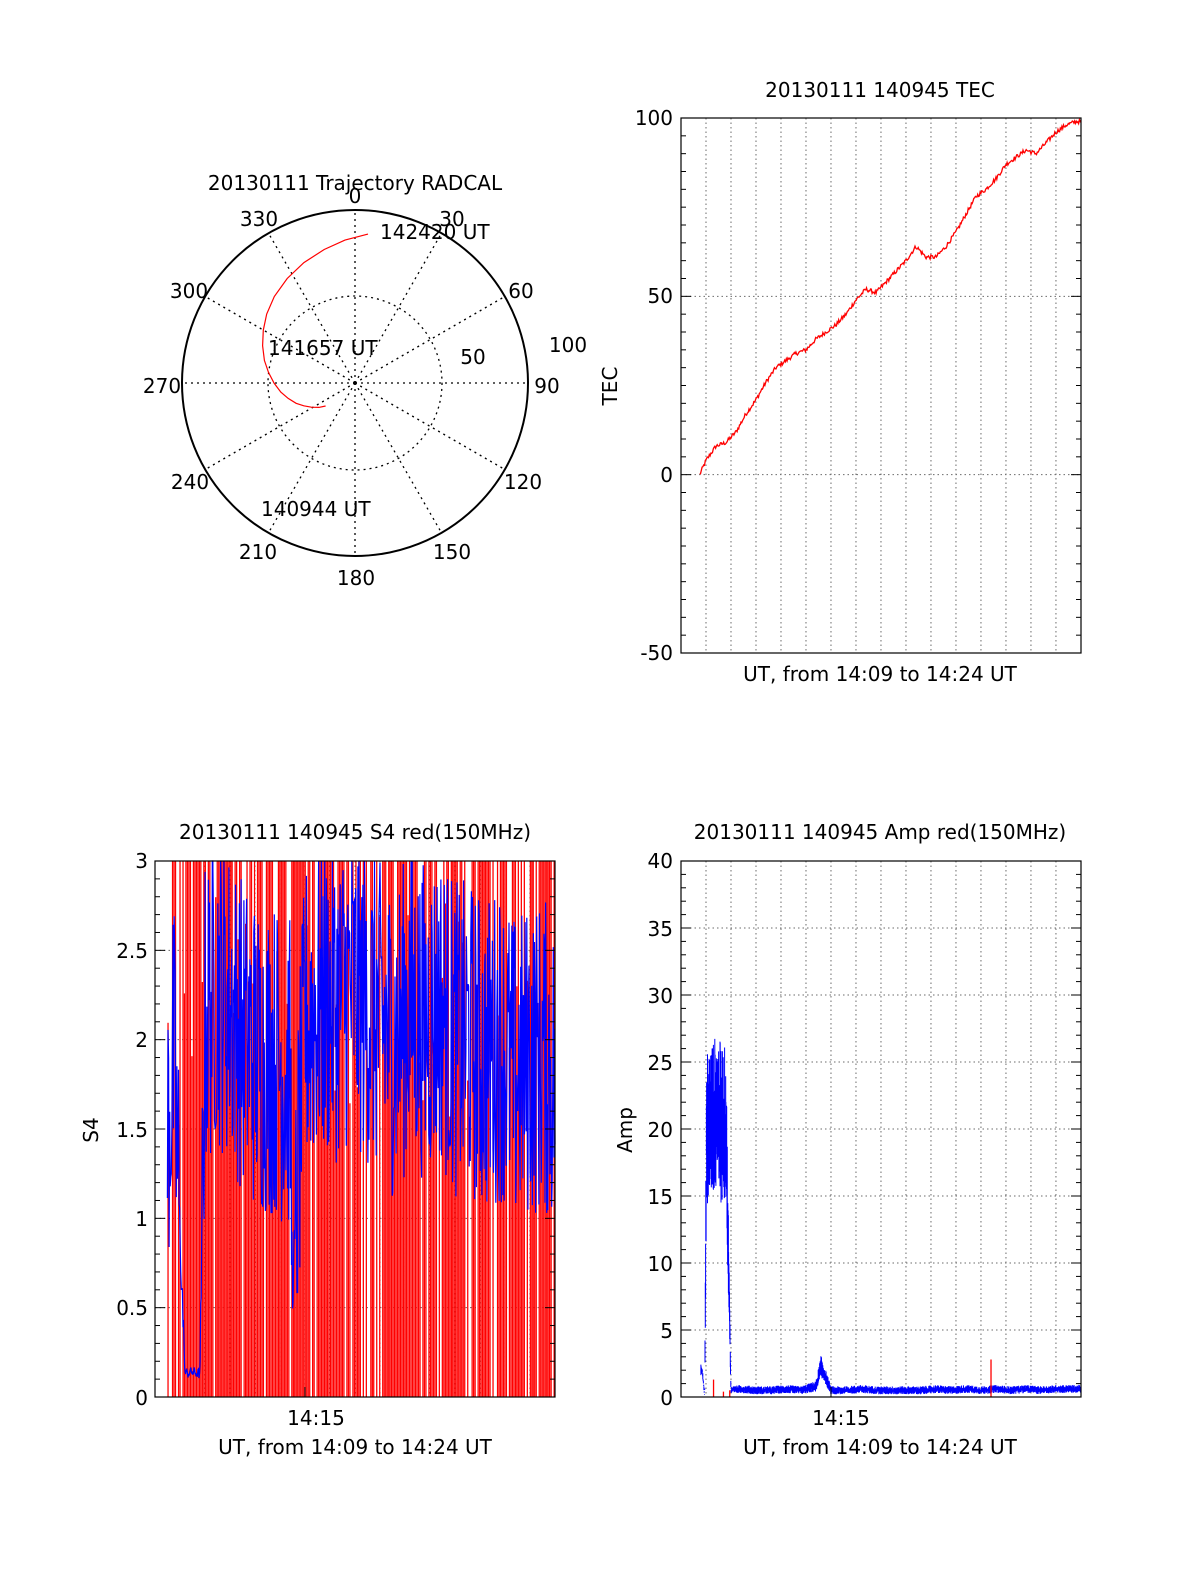 The width and height of the screenshot is (1200, 1575). I want to click on polar-az-label-120: 120, so click(523, 482).